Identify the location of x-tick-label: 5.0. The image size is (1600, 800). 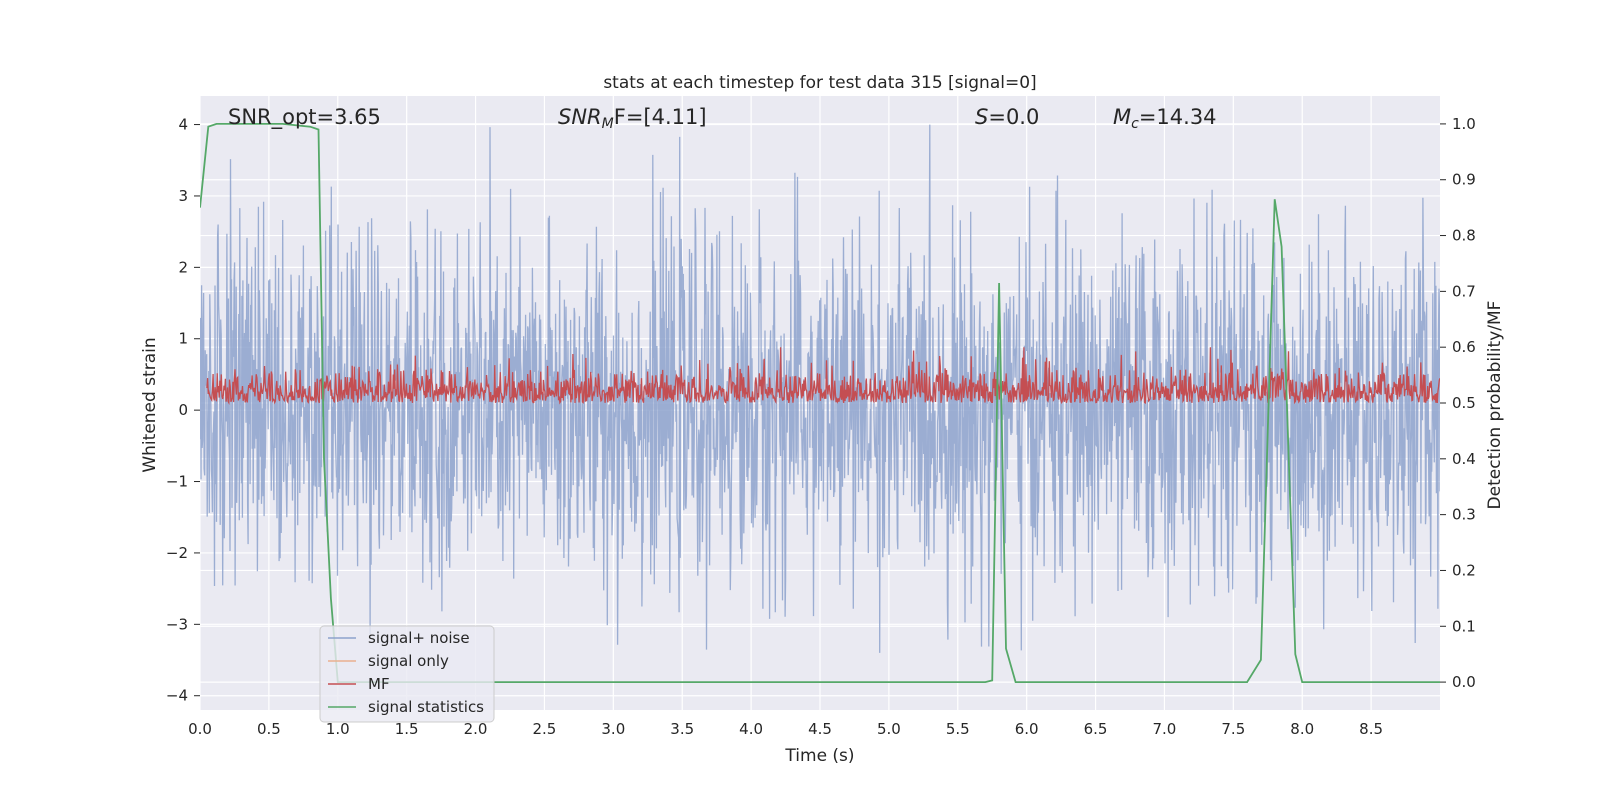
(889, 729).